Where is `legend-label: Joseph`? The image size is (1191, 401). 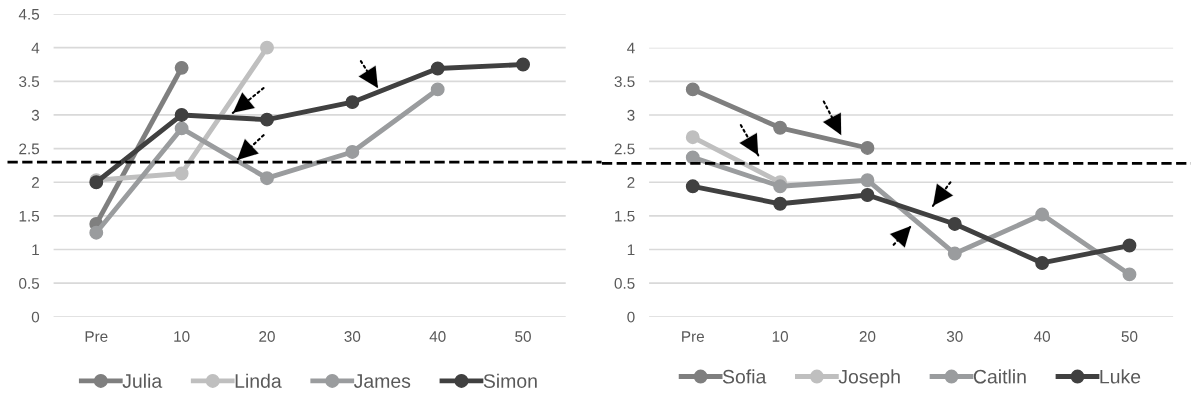 legend-label: Joseph is located at coordinates (869, 378).